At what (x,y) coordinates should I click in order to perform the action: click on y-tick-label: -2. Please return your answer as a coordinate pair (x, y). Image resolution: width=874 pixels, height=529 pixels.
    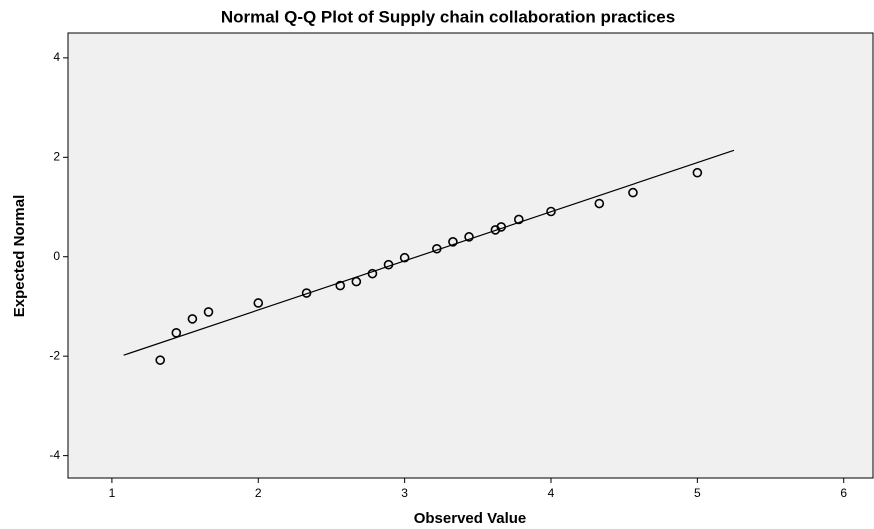
    Looking at the image, I should click on (54, 355).